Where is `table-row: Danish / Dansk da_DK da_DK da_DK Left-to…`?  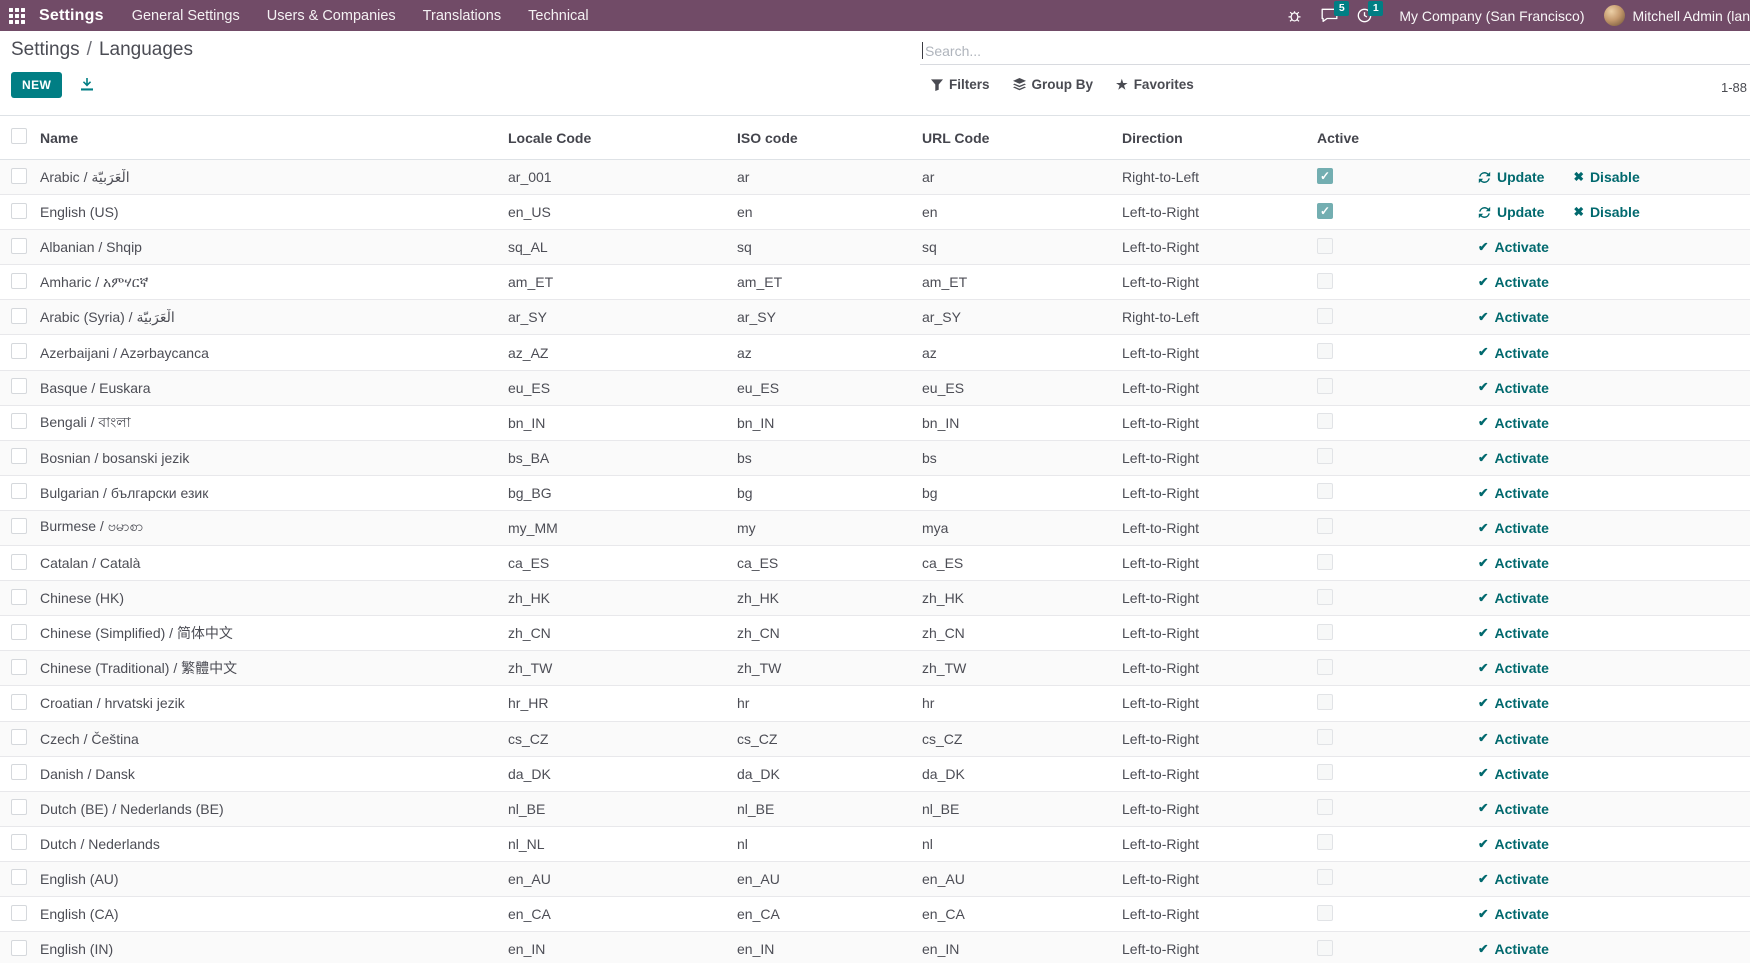
table-row: Danish / Dansk da_DK da_DK da_DK Left-to… is located at coordinates (875, 774).